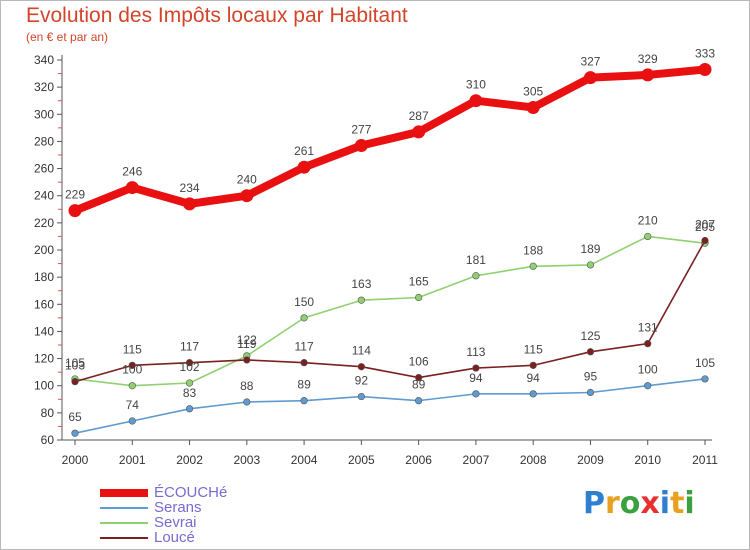 Image resolution: width=750 pixels, height=550 pixels. Describe the element at coordinates (246, 460) in the screenshot. I see `x-tick-label: 2003` at that location.